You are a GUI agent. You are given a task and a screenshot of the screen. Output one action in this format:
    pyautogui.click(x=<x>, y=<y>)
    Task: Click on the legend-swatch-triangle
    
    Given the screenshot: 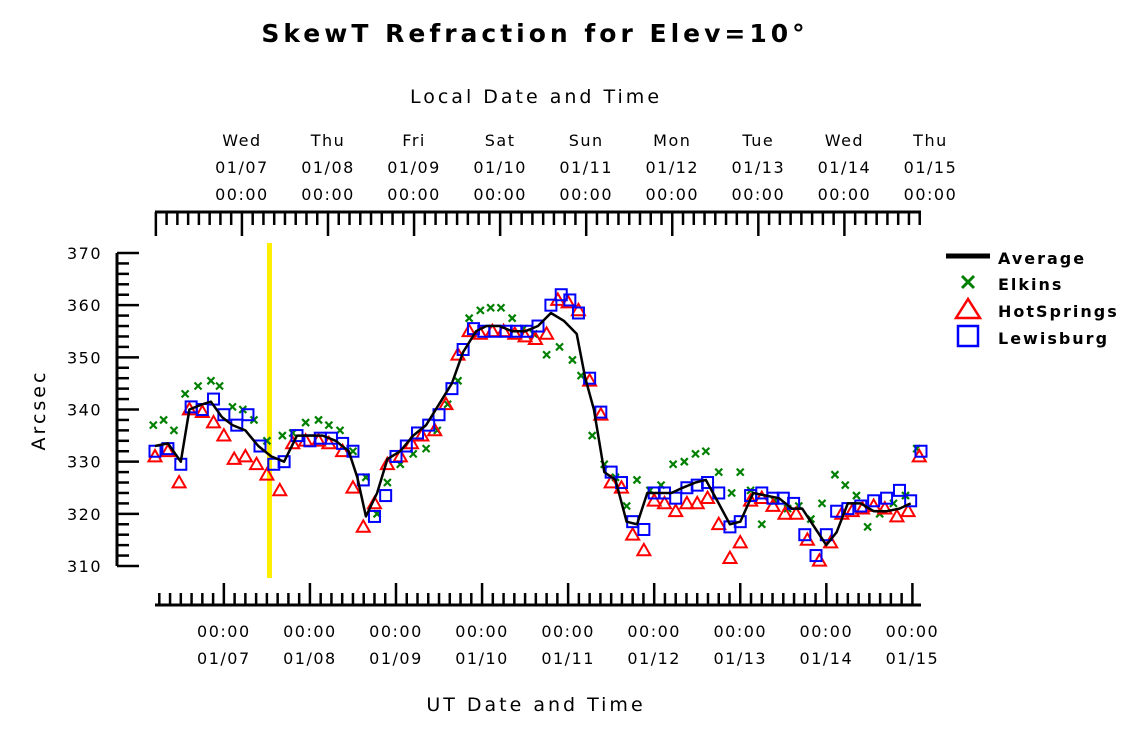 What is the action you would take?
    pyautogui.click(x=968, y=308)
    